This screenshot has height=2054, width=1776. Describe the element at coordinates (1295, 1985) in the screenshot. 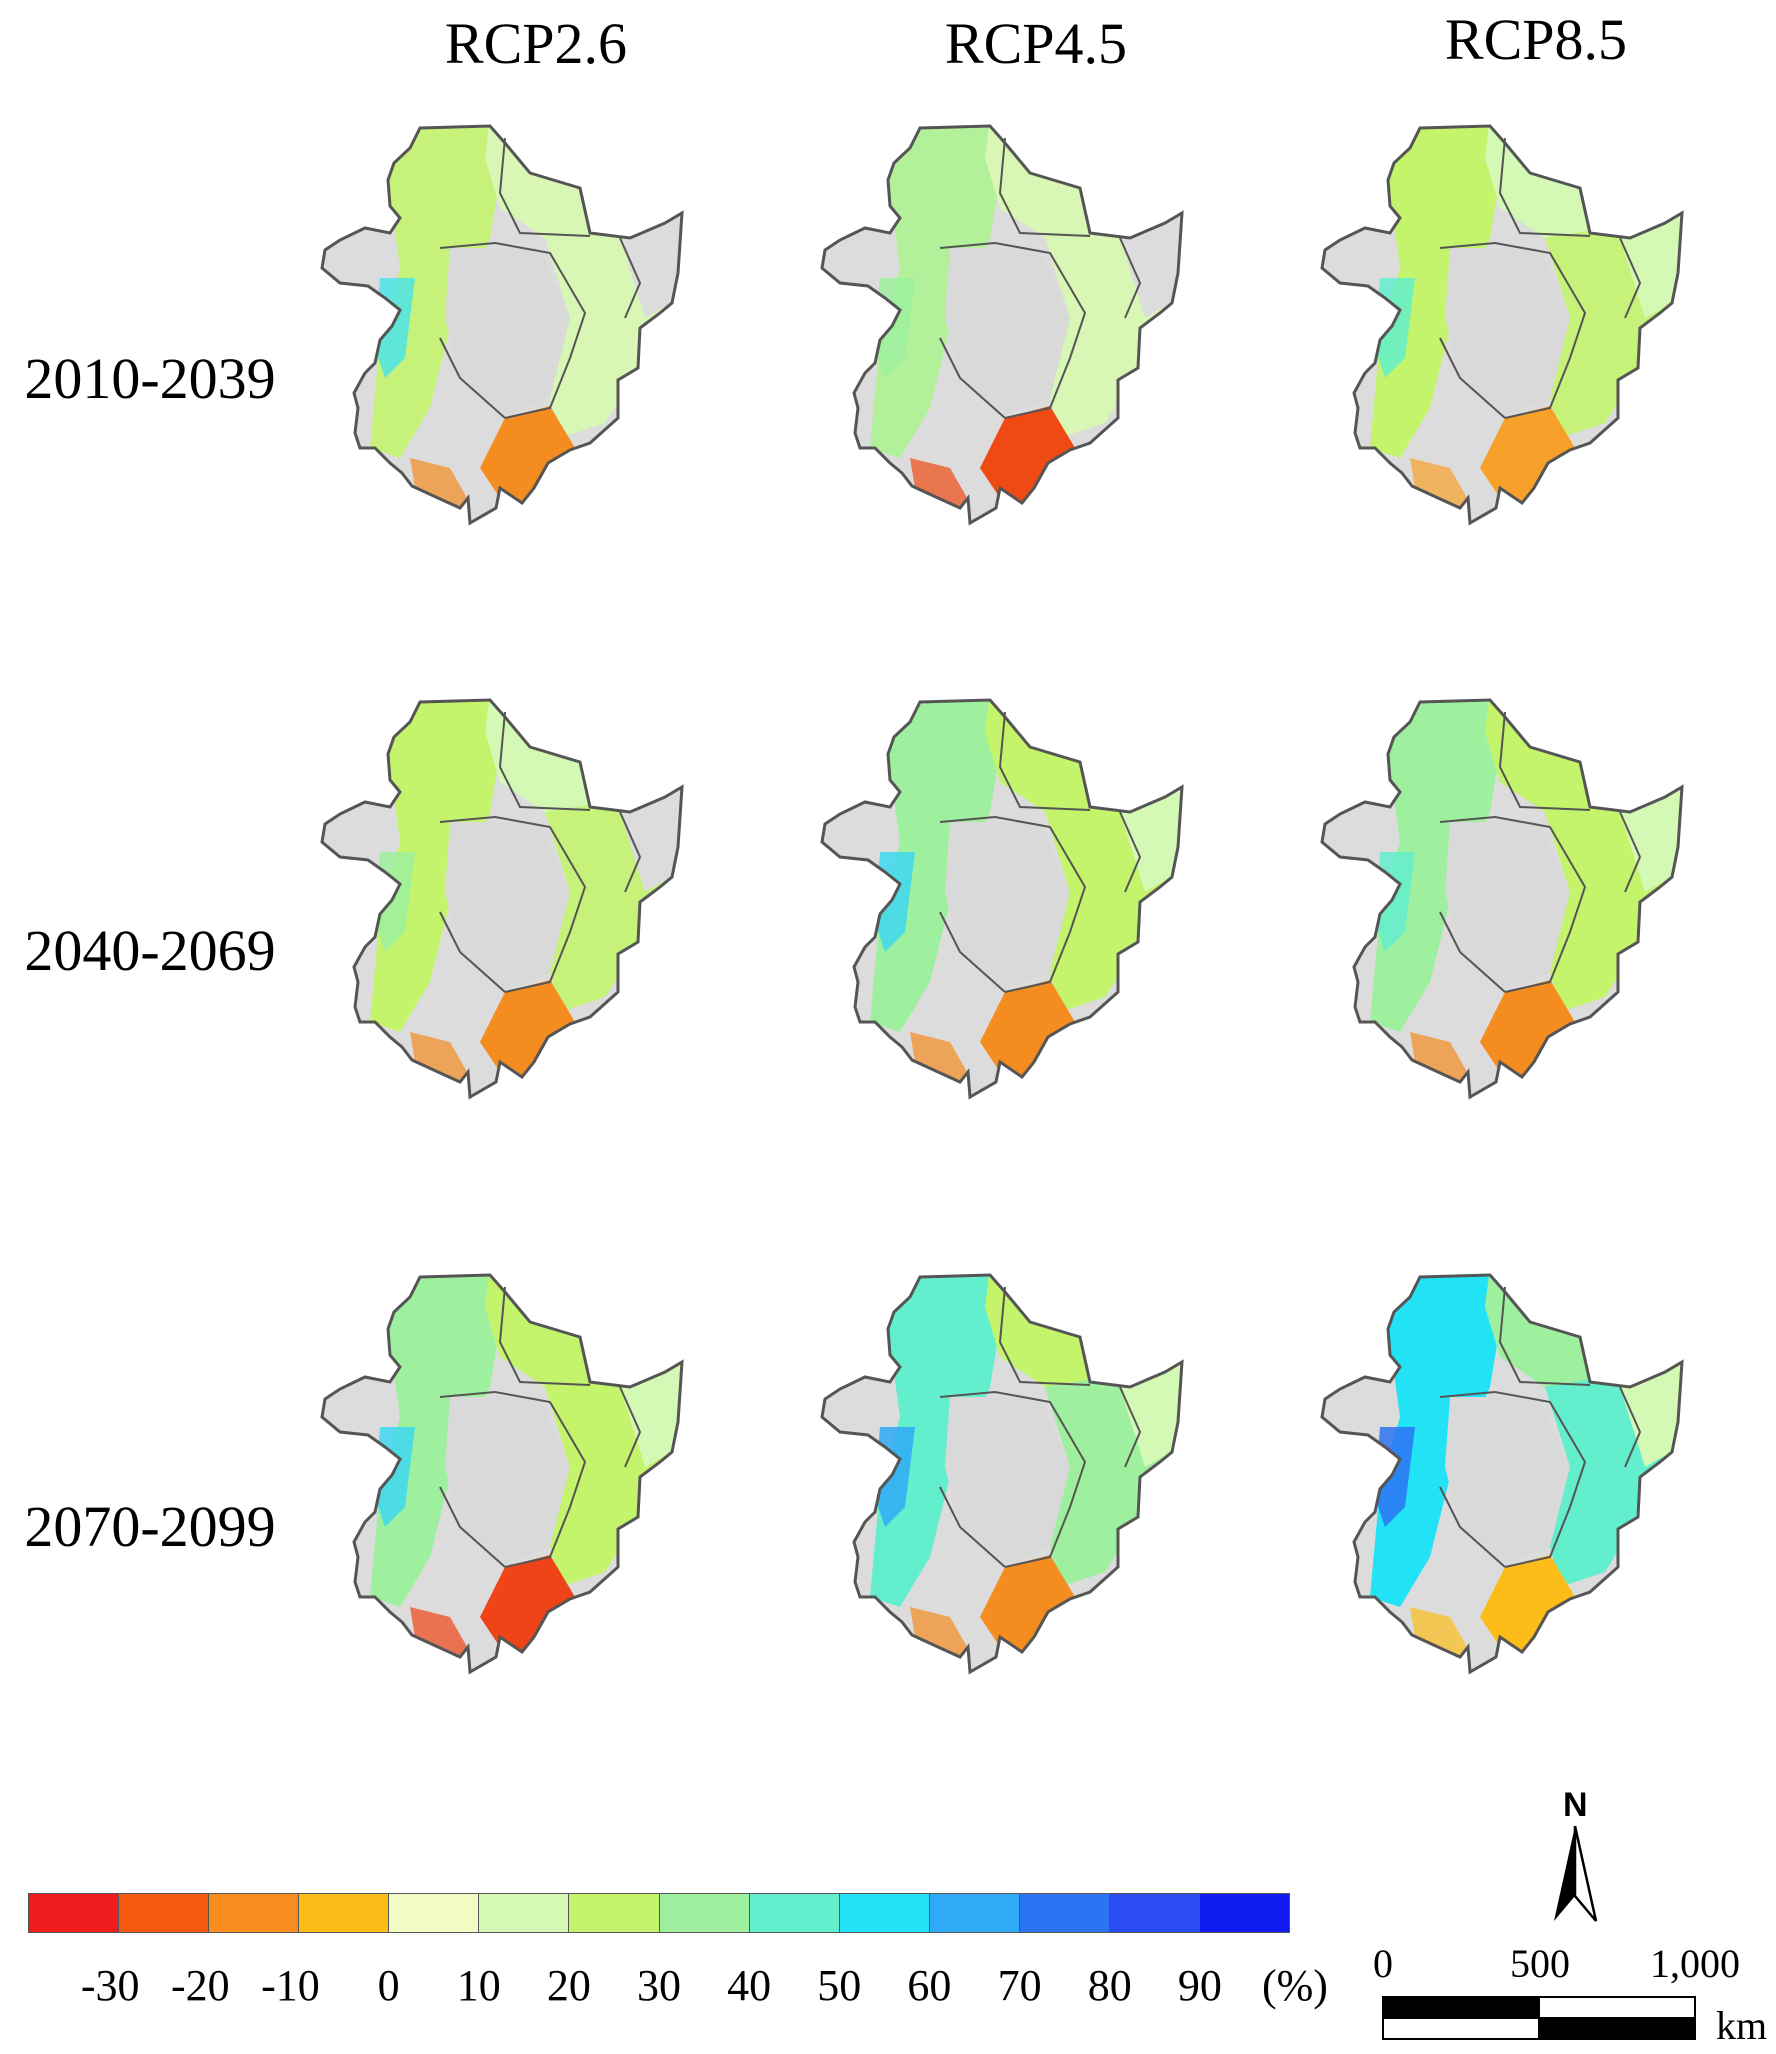

I see `legend-unit: (%)` at that location.